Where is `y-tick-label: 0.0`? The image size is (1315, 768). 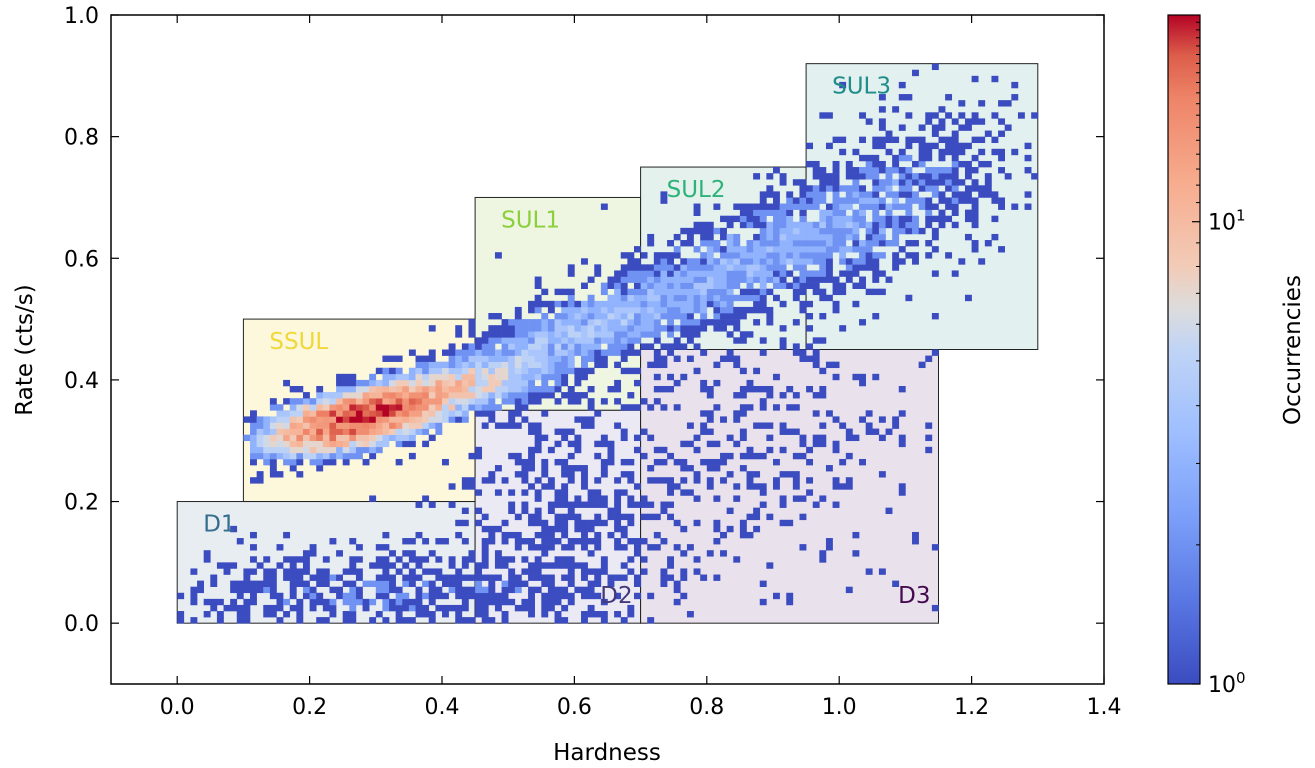 y-tick-label: 0.0 is located at coordinates (81, 624).